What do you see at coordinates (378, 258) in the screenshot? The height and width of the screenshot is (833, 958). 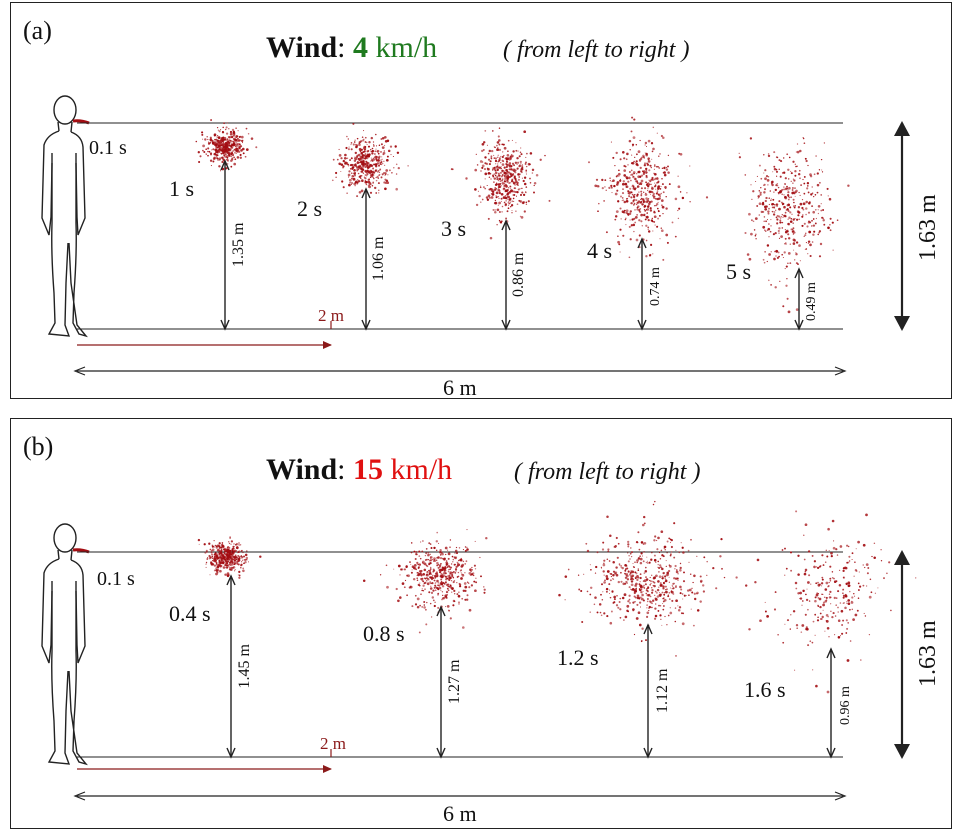 I see `height-value-label: 1.06 m` at bounding box center [378, 258].